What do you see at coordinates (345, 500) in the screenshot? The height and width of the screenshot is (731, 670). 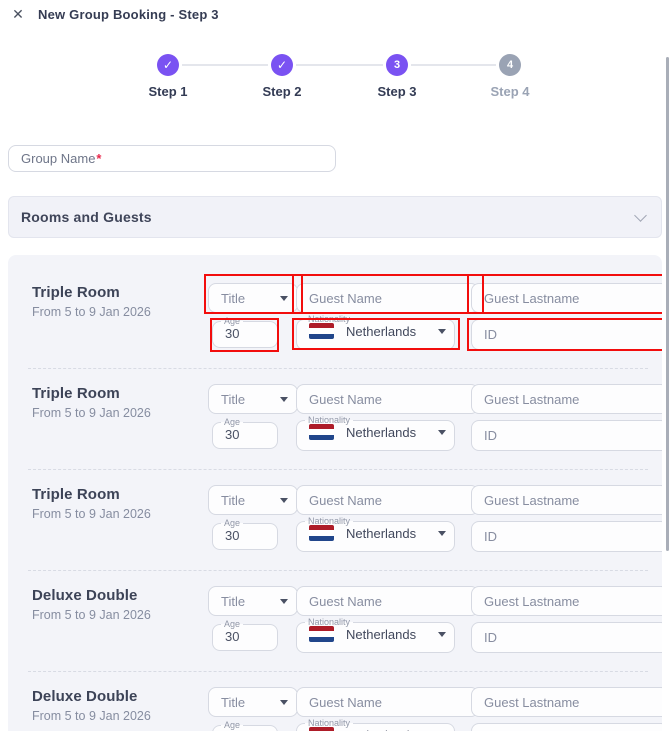 I see `guest-name-placeholder: Guest Name` at bounding box center [345, 500].